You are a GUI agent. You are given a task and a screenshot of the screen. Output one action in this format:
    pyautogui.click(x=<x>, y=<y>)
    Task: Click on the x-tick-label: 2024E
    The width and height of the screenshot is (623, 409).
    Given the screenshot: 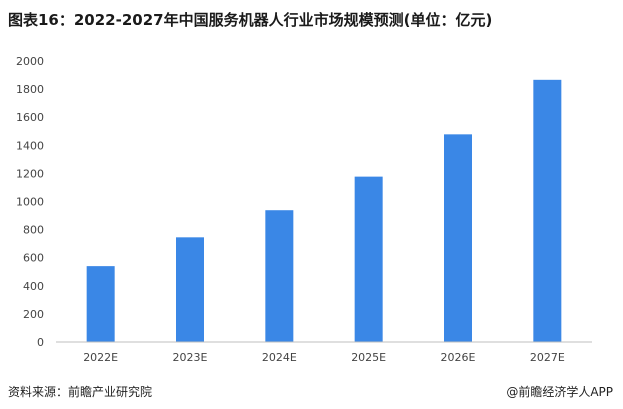 What is the action you would take?
    pyautogui.click(x=279, y=357)
    